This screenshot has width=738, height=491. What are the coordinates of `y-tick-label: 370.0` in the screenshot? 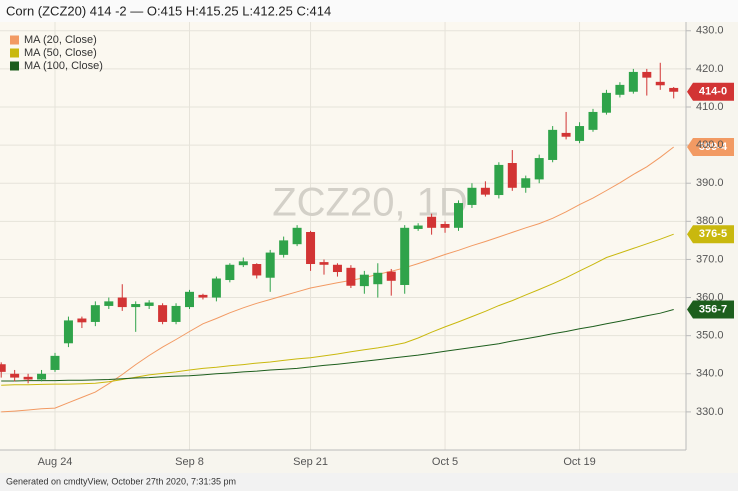 It's located at (710, 259).